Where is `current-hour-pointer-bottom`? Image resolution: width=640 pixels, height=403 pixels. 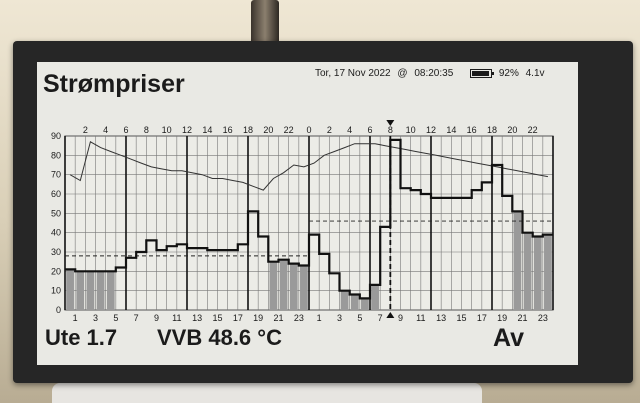 current-hour-pointer-bottom is located at coordinates (390, 315).